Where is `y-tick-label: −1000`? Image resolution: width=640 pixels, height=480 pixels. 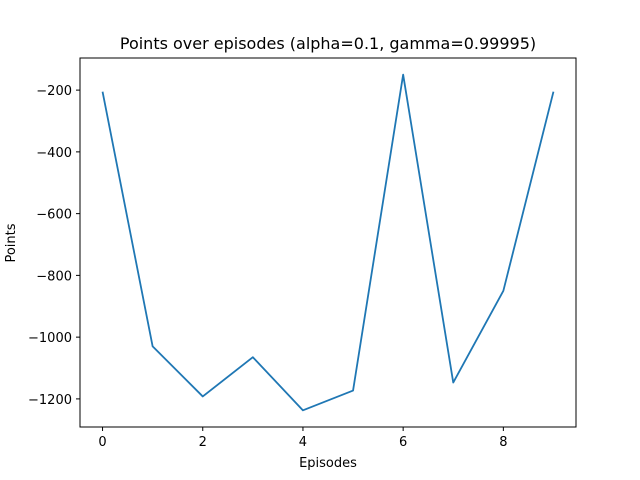
y-tick-label: −1000 is located at coordinates (50, 338).